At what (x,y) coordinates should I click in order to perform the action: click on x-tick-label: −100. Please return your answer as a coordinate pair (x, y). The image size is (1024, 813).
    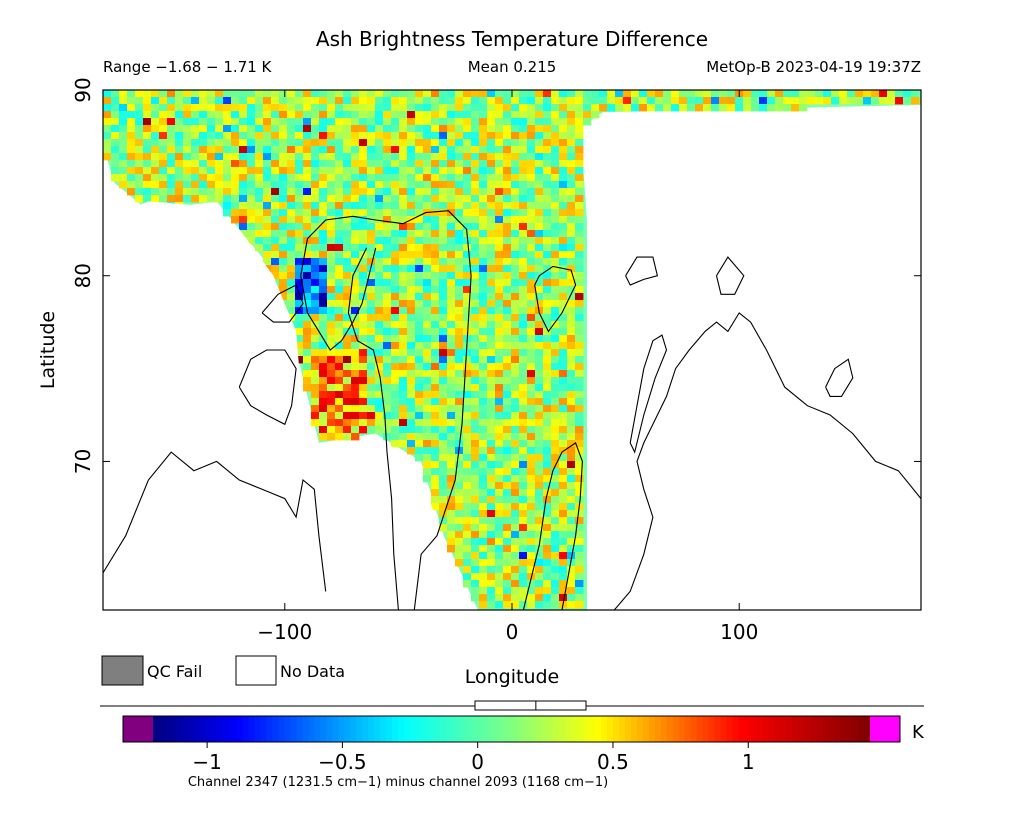
    Looking at the image, I should click on (284, 632).